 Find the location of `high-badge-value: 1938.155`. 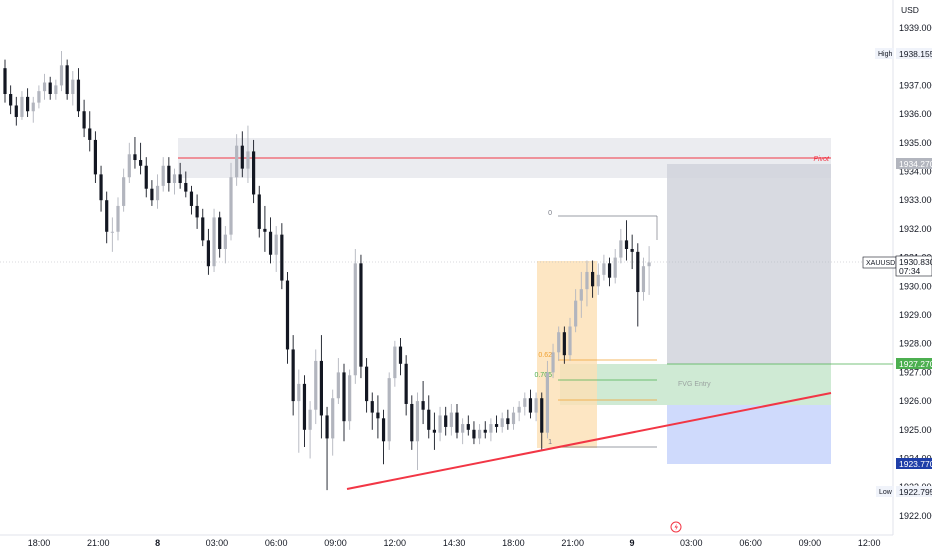

high-badge-value: 1938.155 is located at coordinates (915, 54).